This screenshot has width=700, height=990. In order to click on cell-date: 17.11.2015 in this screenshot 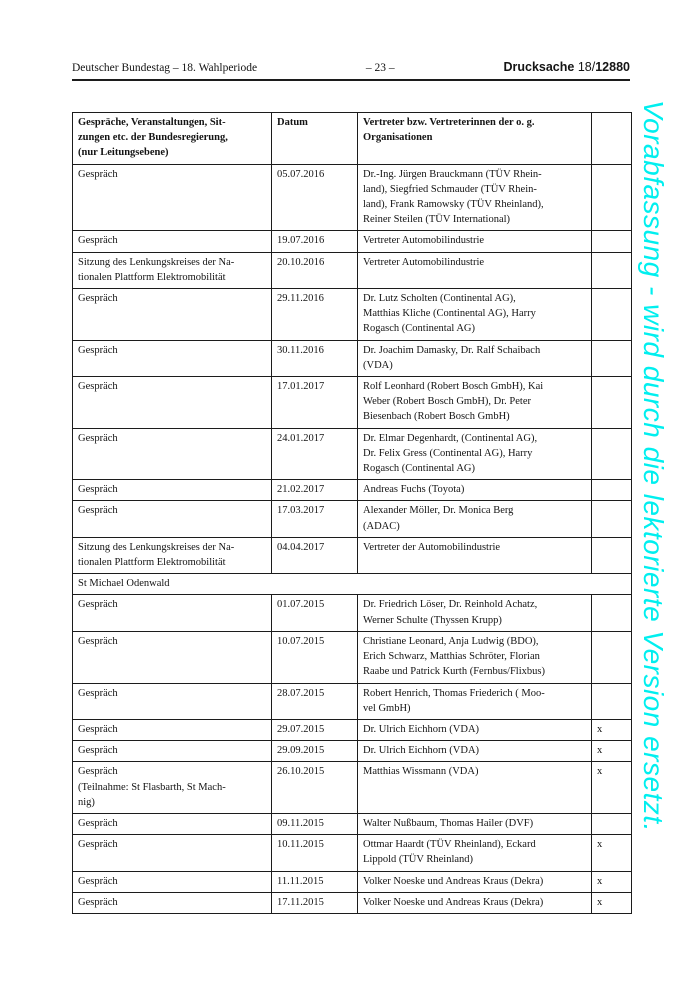, I will do `click(314, 902)`.